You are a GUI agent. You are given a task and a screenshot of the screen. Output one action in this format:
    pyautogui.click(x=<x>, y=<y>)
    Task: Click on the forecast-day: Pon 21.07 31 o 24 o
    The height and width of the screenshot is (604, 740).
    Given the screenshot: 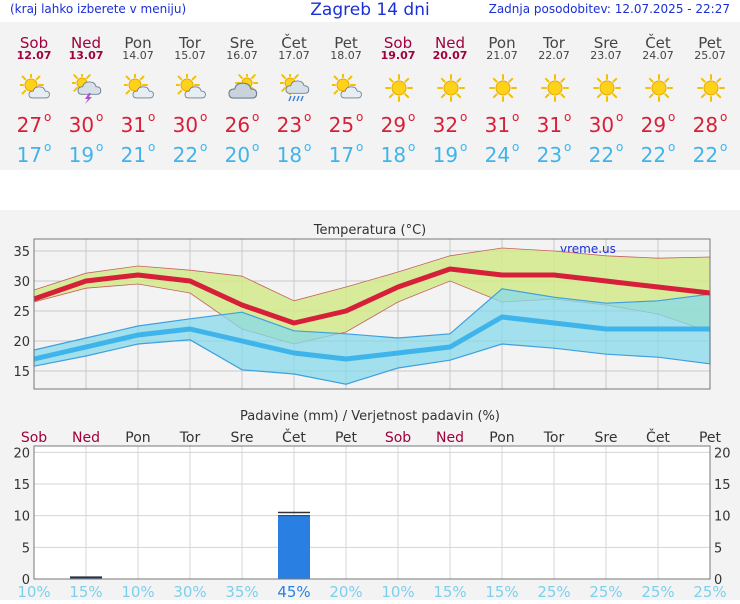 What is the action you would take?
    pyautogui.click(x=502, y=96)
    